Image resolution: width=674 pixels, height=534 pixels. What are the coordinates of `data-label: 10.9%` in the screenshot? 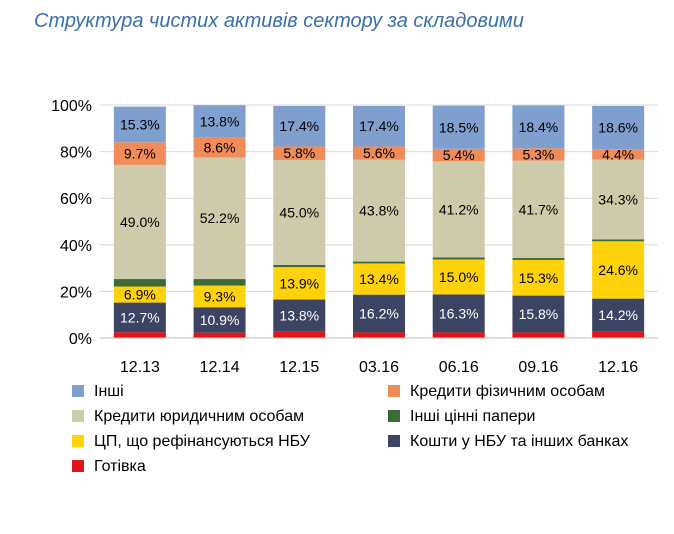 It's located at (220, 320).